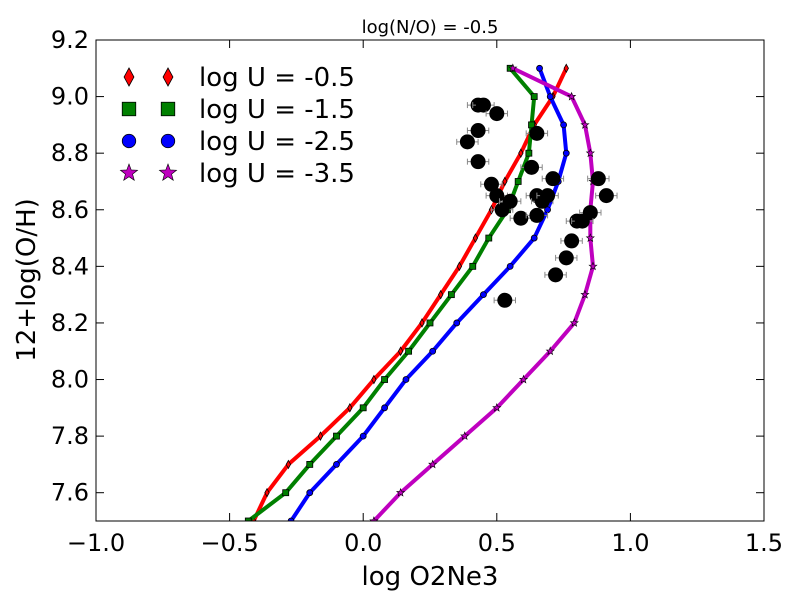 The image size is (800, 600). I want to click on x-axis-label: log O2Ne3, so click(430, 577).